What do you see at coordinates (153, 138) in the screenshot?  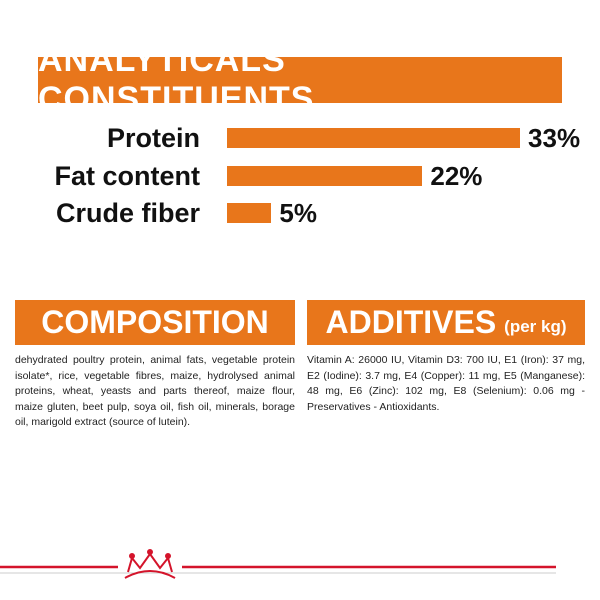 I see `category-label: Protein` at bounding box center [153, 138].